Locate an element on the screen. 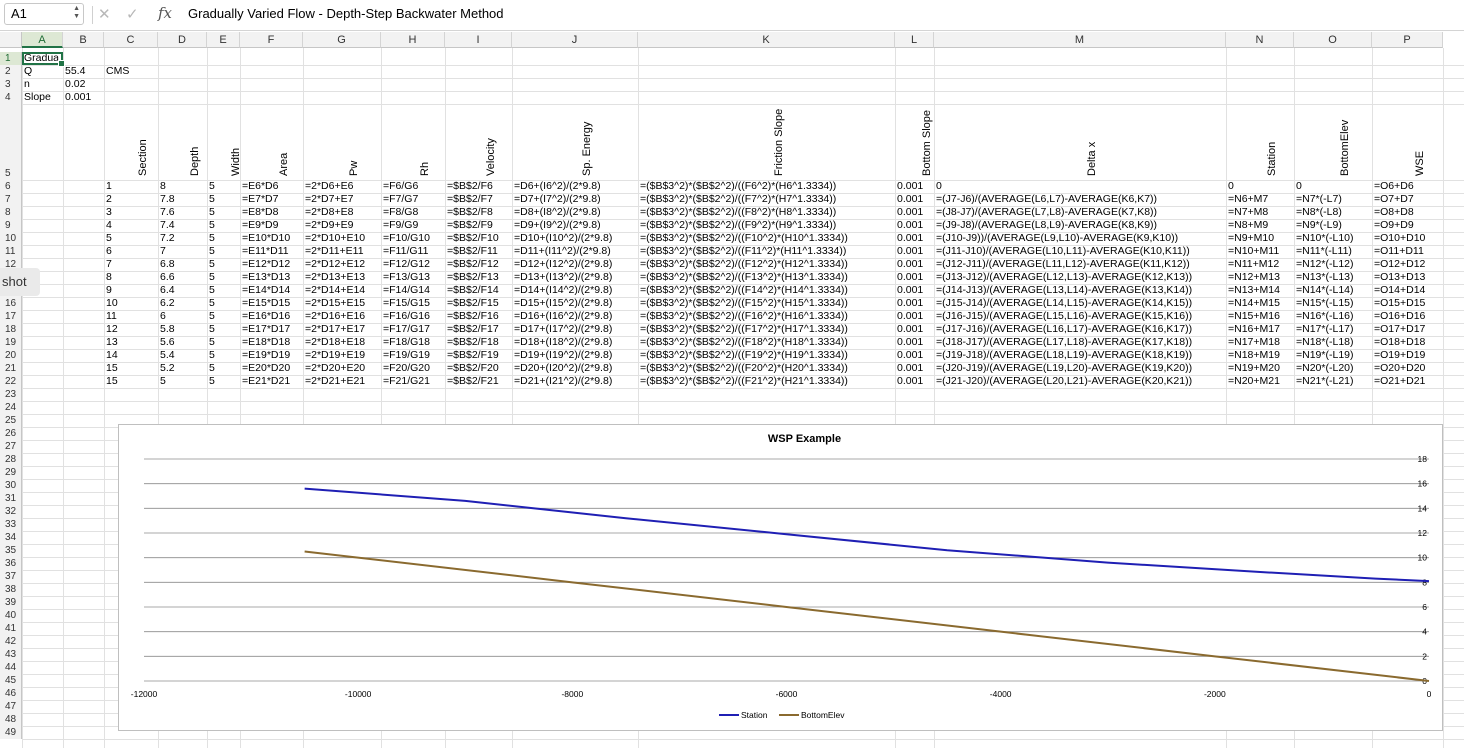  cell-e20: 5 is located at coordinates (212, 368).